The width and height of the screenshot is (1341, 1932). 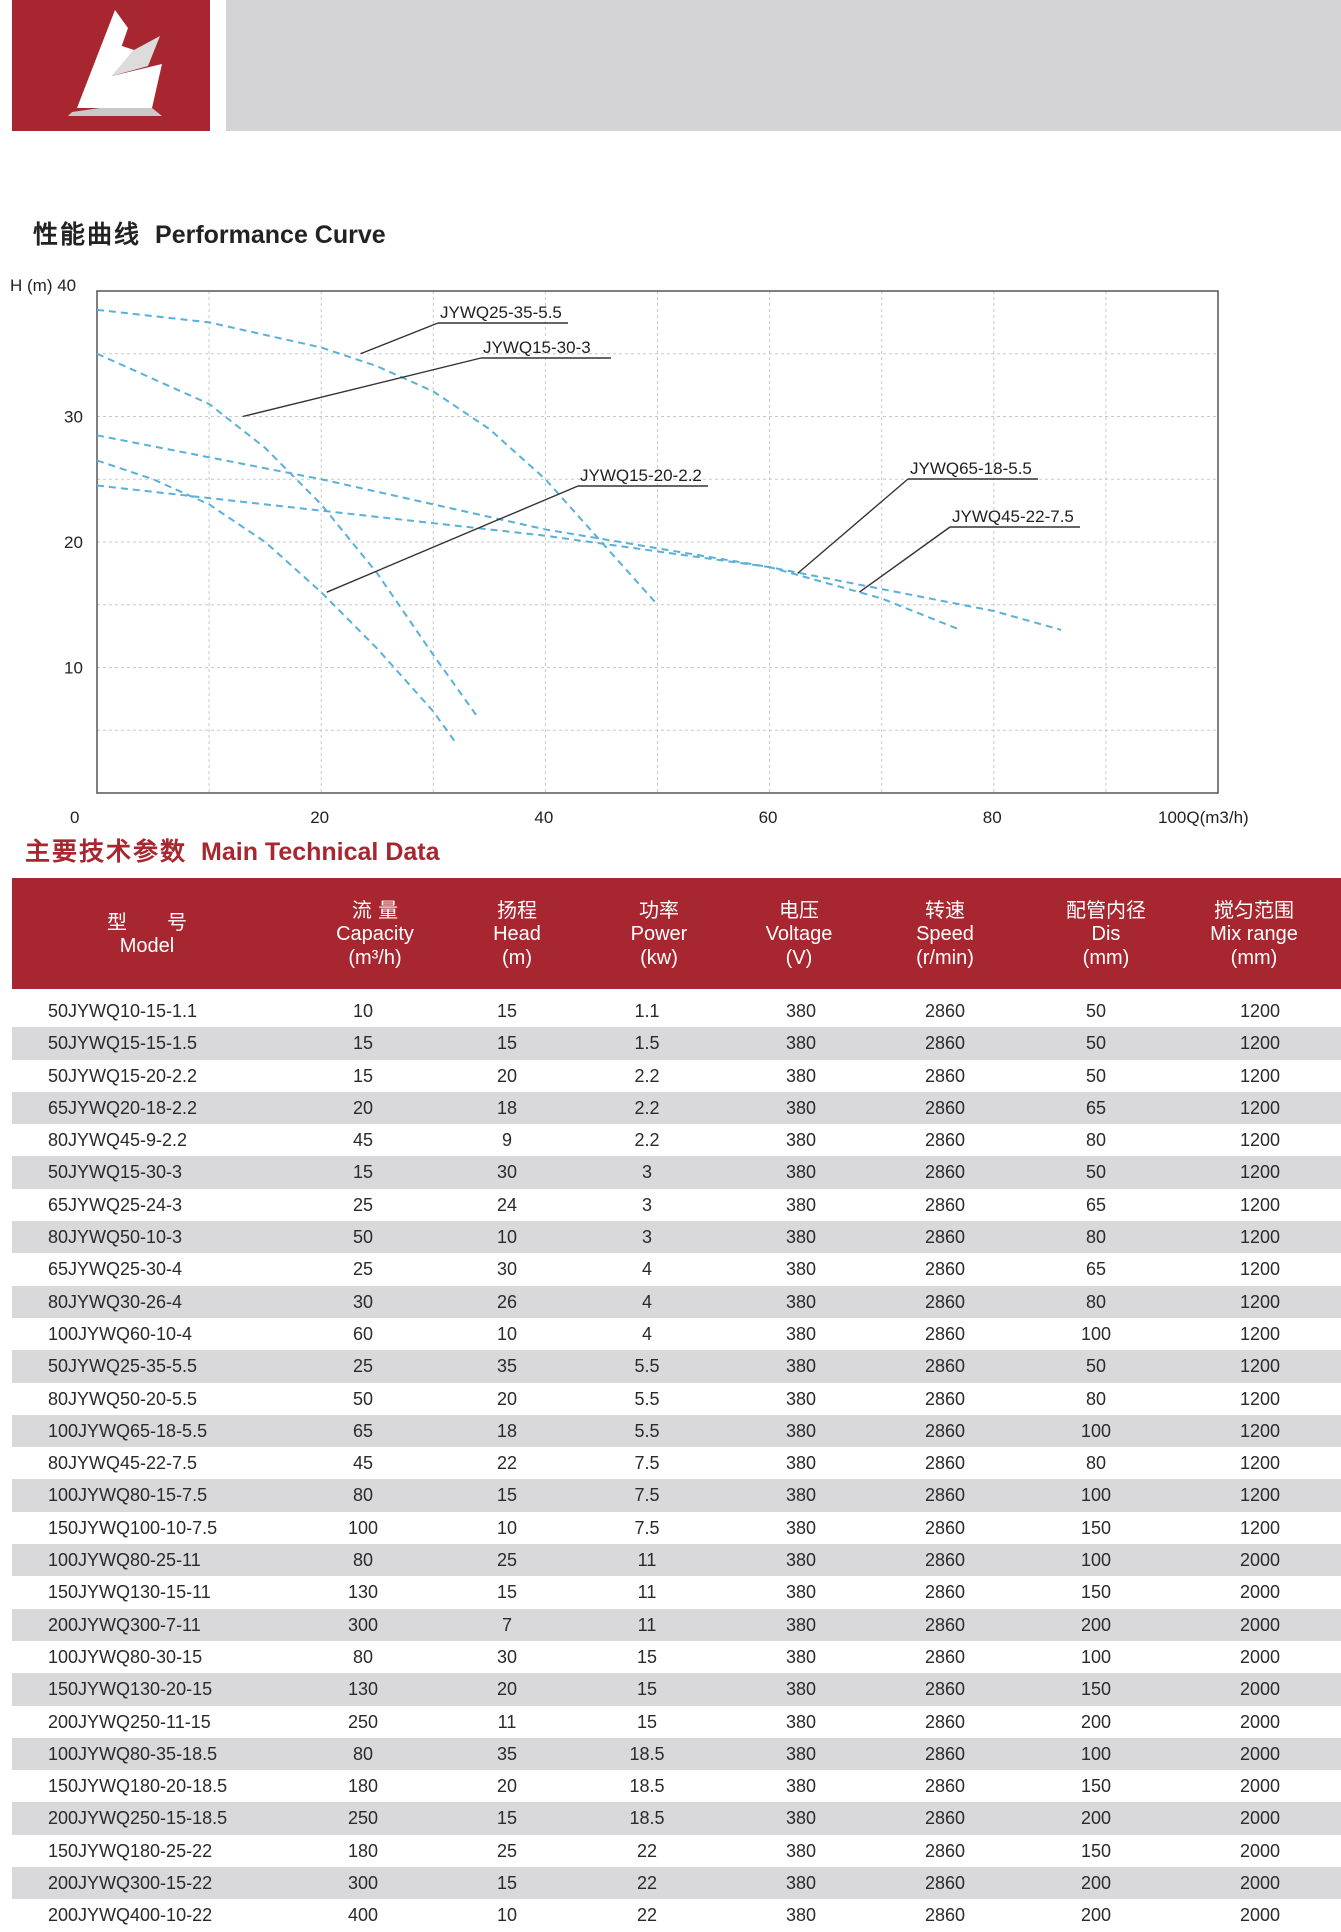 I want to click on table-row: 100JYWQ80-30-15 80 30 15 380 2860 100 2000, so click(x=676, y=1657).